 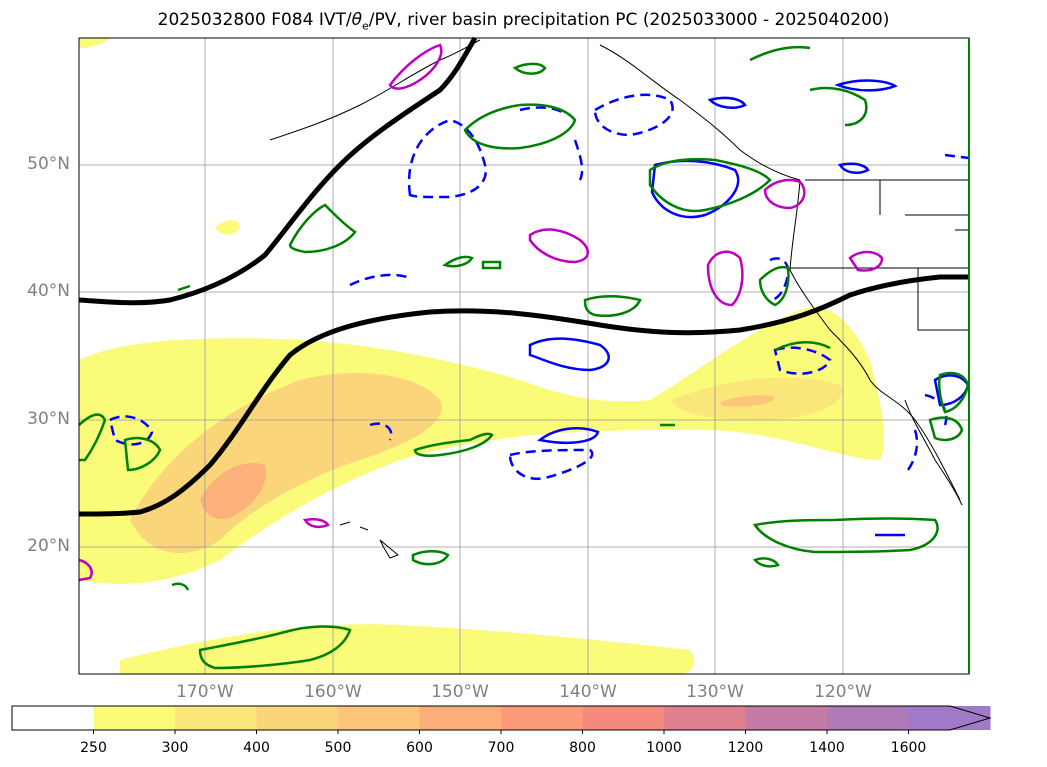 What do you see at coordinates (827, 748) in the screenshot?
I see `colorbar-tick-label: 1400` at bounding box center [827, 748].